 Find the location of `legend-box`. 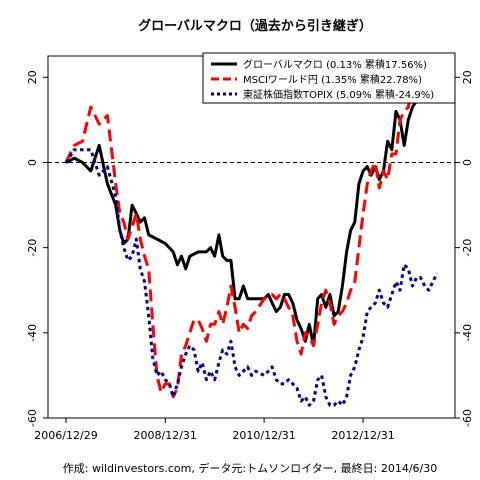

legend-box is located at coordinates (329, 78).